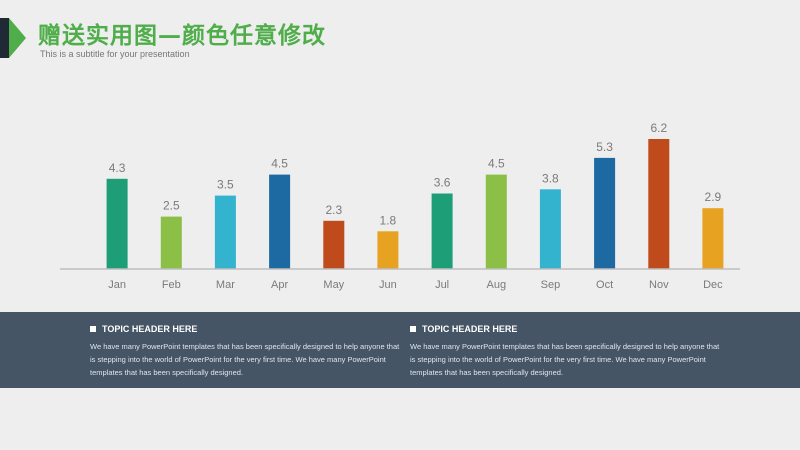 This screenshot has height=450, width=800. I want to click on x-tick-label-jan: Jan, so click(117, 285).